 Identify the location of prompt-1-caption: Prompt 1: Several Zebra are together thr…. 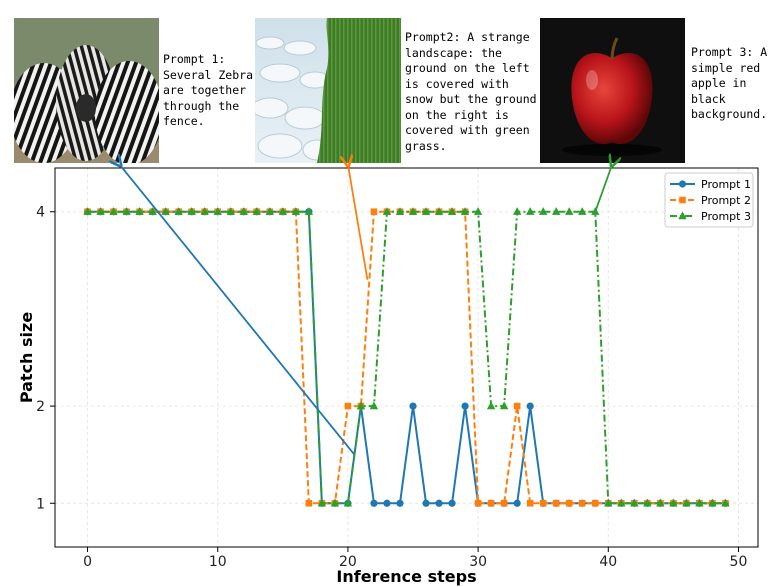
(208, 90).